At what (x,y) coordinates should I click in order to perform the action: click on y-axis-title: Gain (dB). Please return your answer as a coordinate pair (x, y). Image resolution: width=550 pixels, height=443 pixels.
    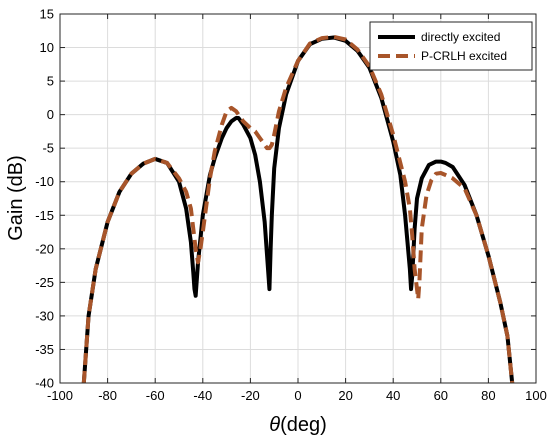
    Looking at the image, I should click on (16, 198).